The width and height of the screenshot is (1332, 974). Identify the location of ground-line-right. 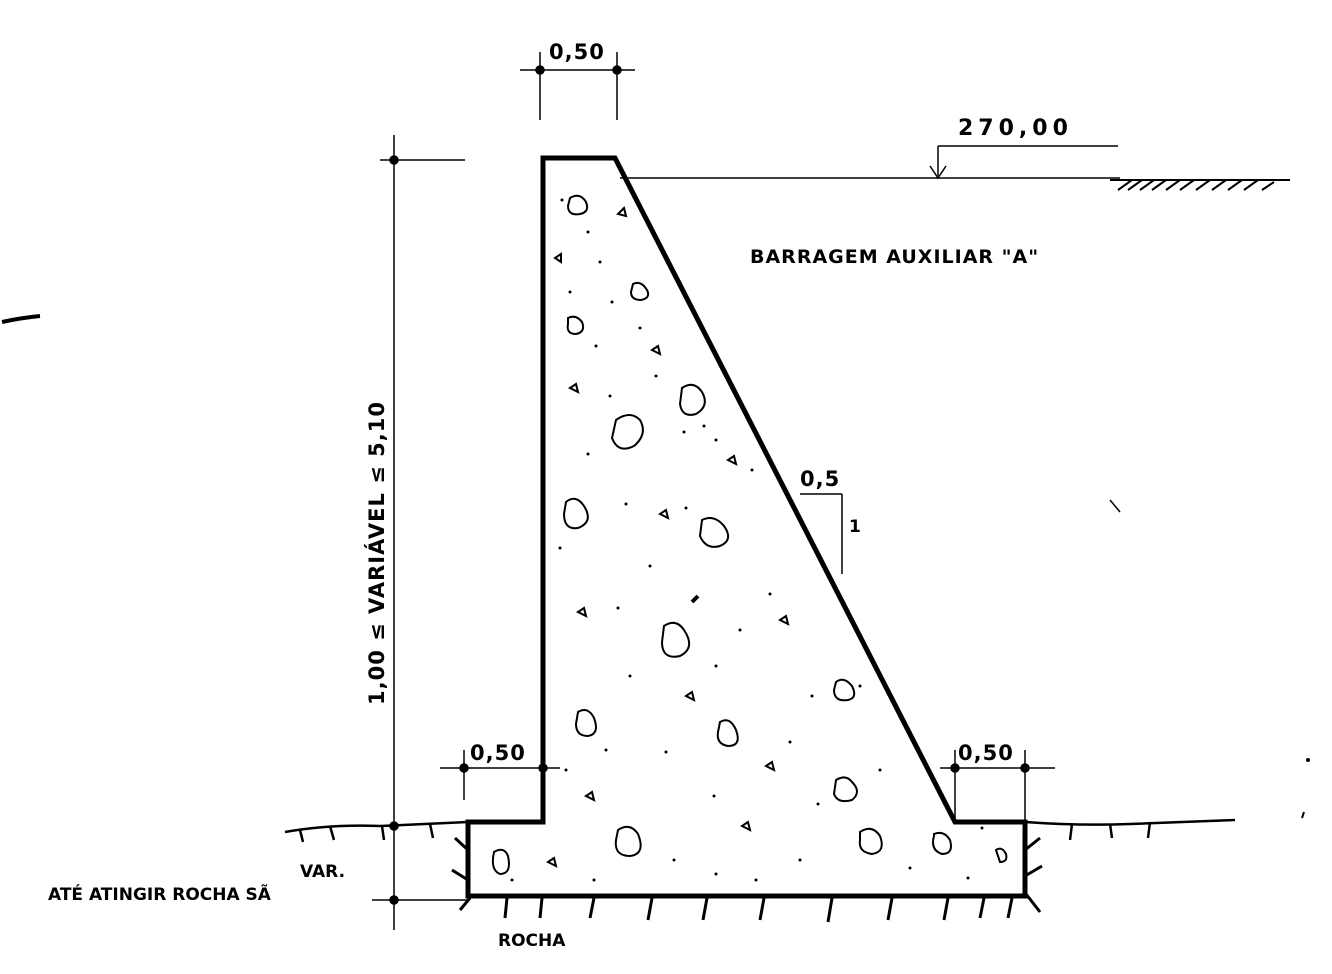
(1130, 822).